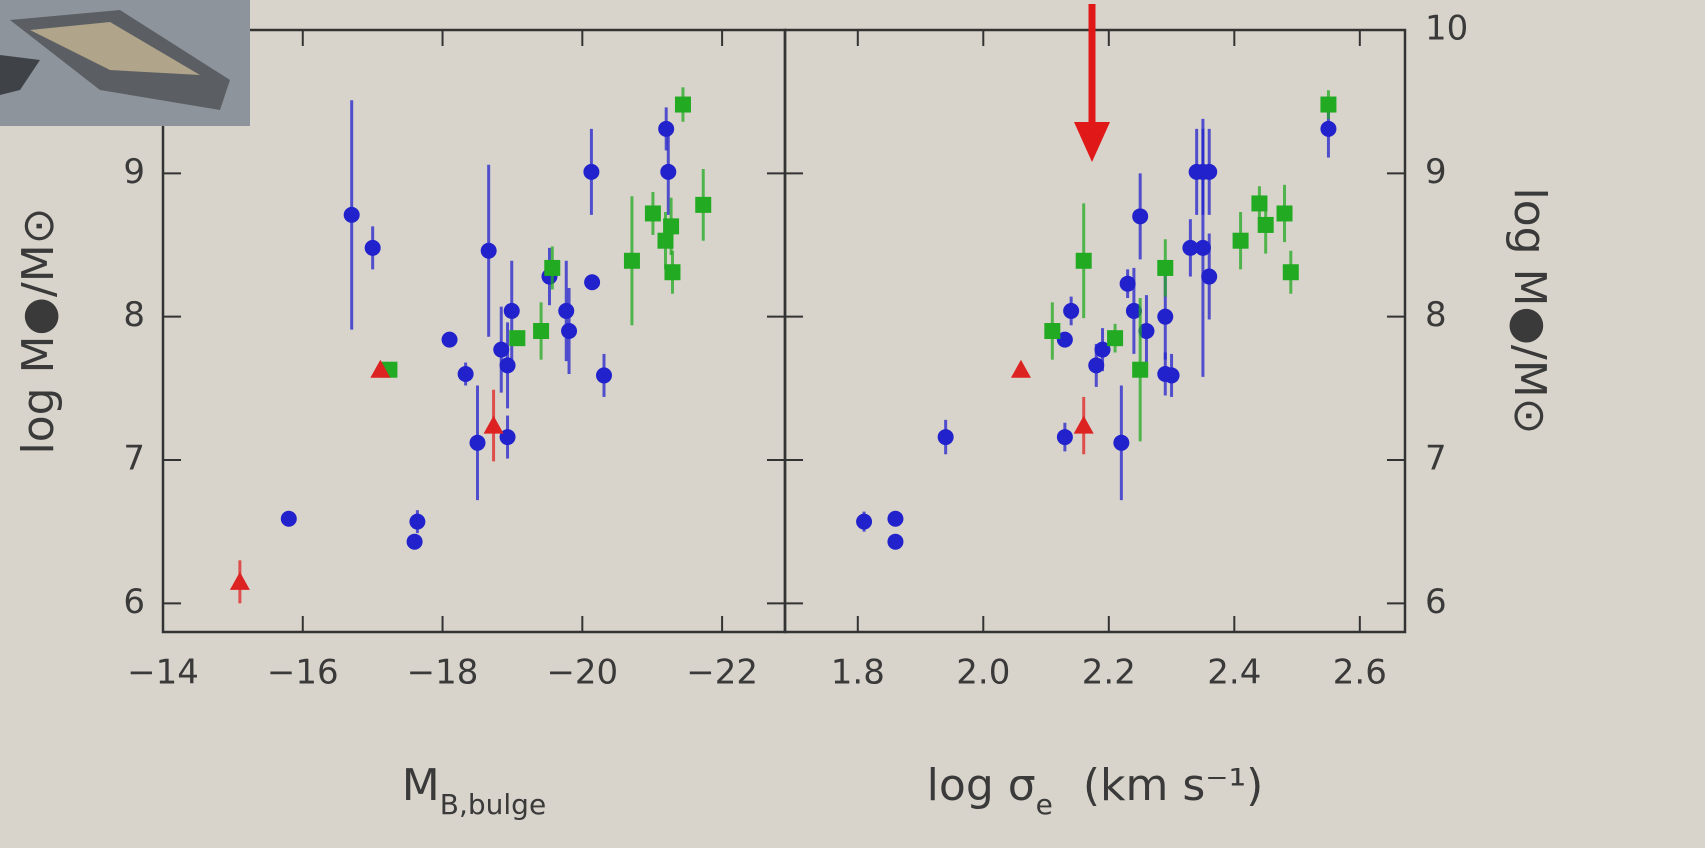 This screenshot has height=848, width=1705. I want to click on x-axis-label-sub: e, so click(1044, 804).